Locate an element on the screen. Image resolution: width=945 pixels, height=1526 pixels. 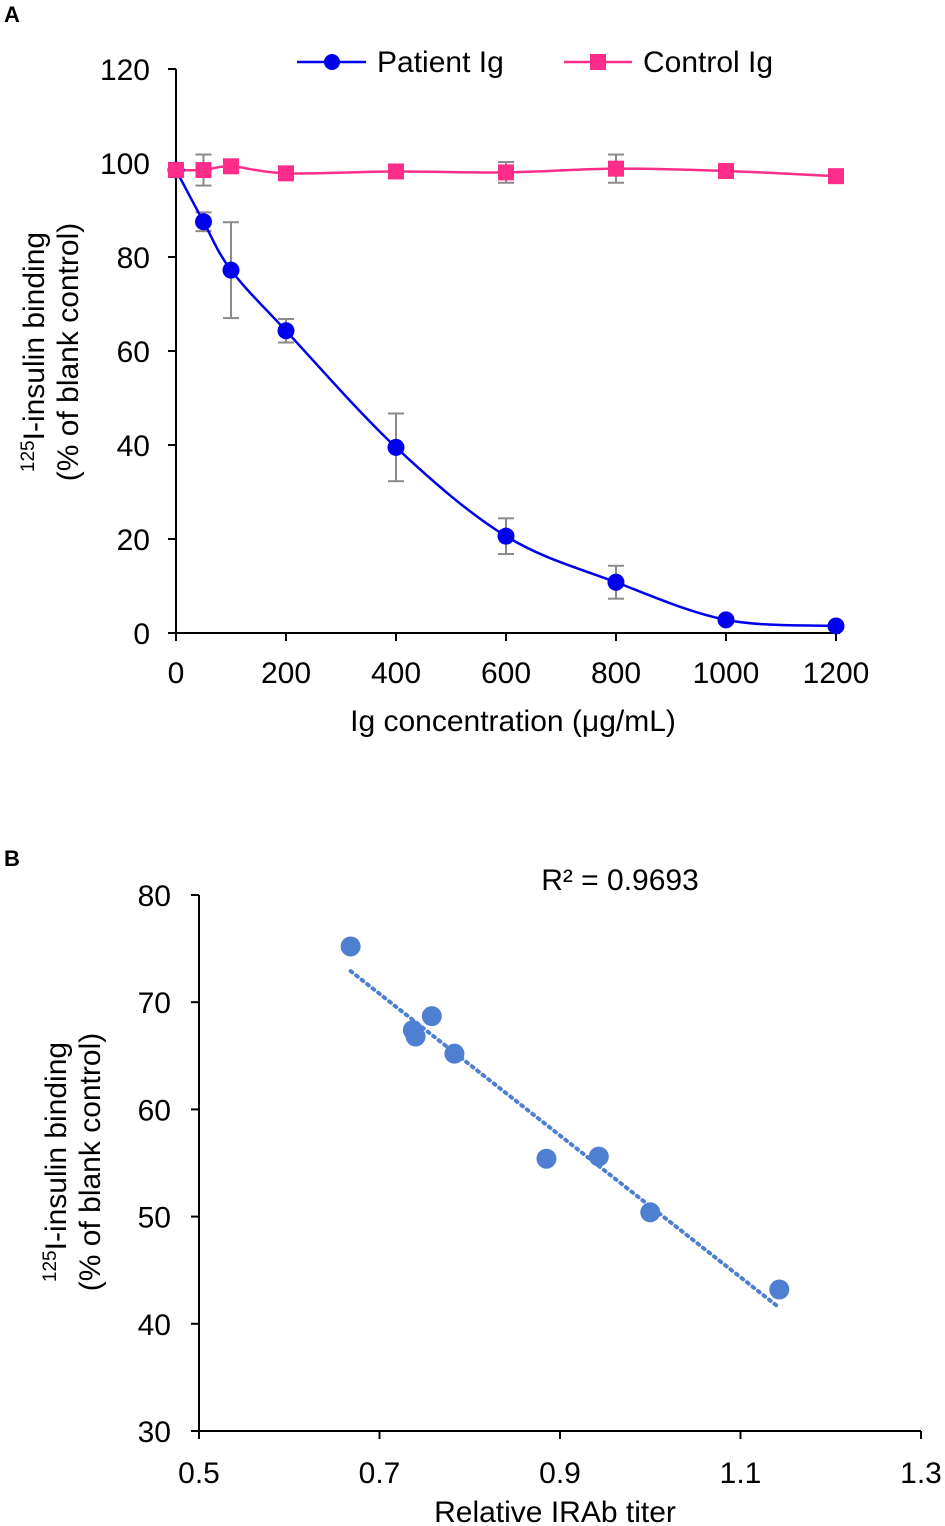
panel-b-y-label-line1: I-insulin binding is located at coordinates (56, 1146).